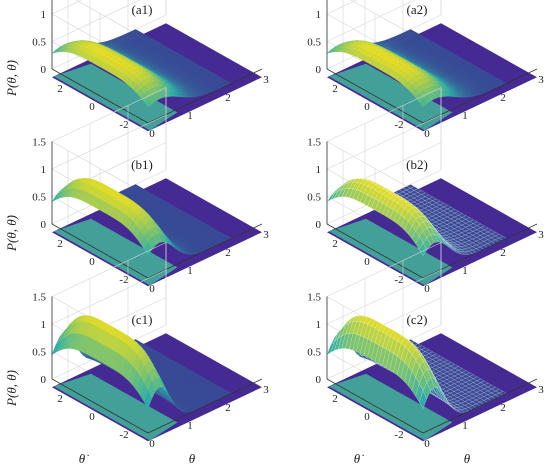 Image resolution: width=550 pixels, height=473 pixels. Describe the element at coordinates (142, 319) in the screenshot. I see `panel-label: (c1)` at that location.